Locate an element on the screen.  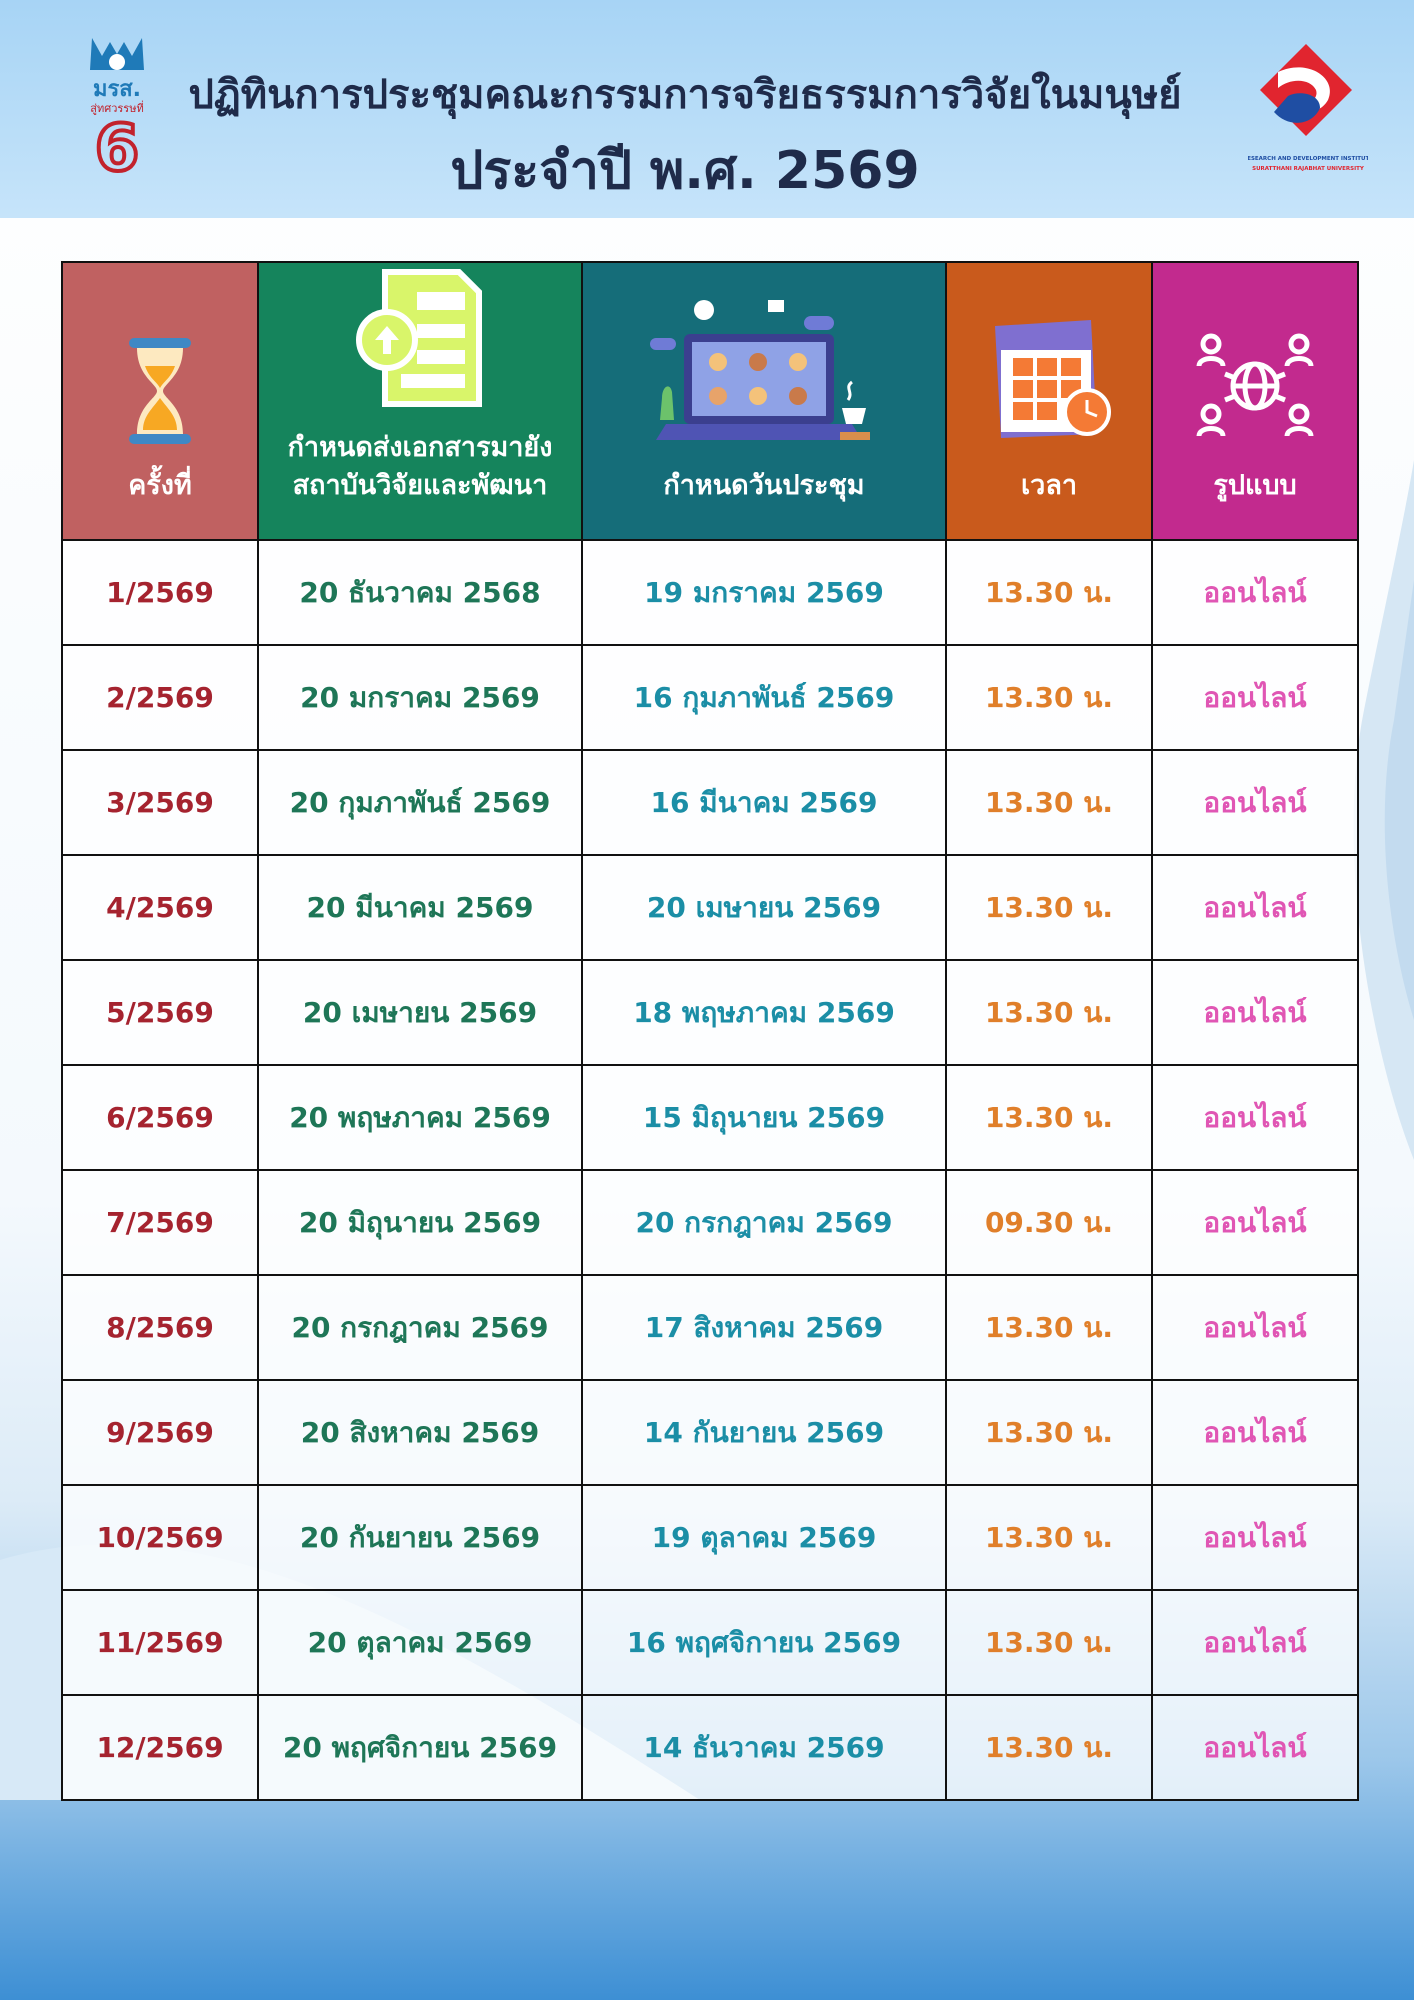
round-cell: 4/2569 is located at coordinates (160, 907).